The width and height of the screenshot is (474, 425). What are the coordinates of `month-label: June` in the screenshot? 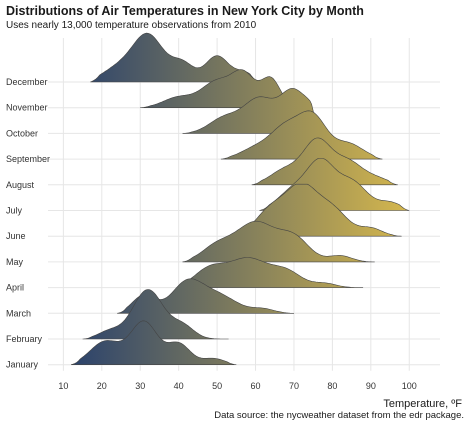 It's located at (16, 236).